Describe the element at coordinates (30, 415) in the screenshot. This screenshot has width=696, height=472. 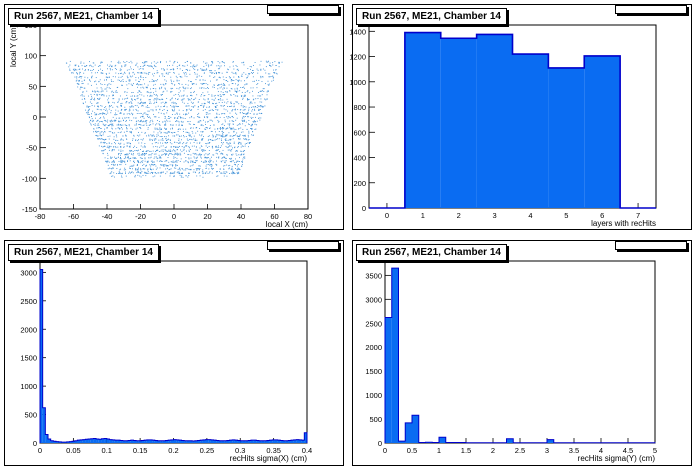
I see `y-tick-label: 500` at that location.